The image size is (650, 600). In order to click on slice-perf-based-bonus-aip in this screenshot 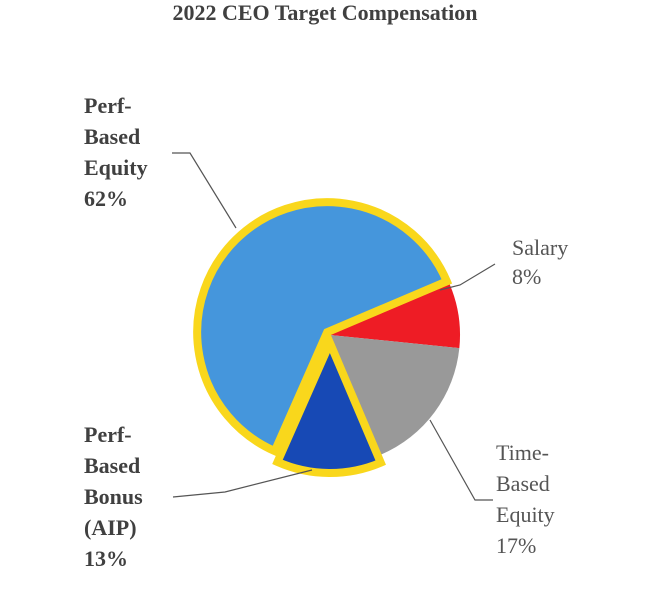, I will do `click(329, 404)`.